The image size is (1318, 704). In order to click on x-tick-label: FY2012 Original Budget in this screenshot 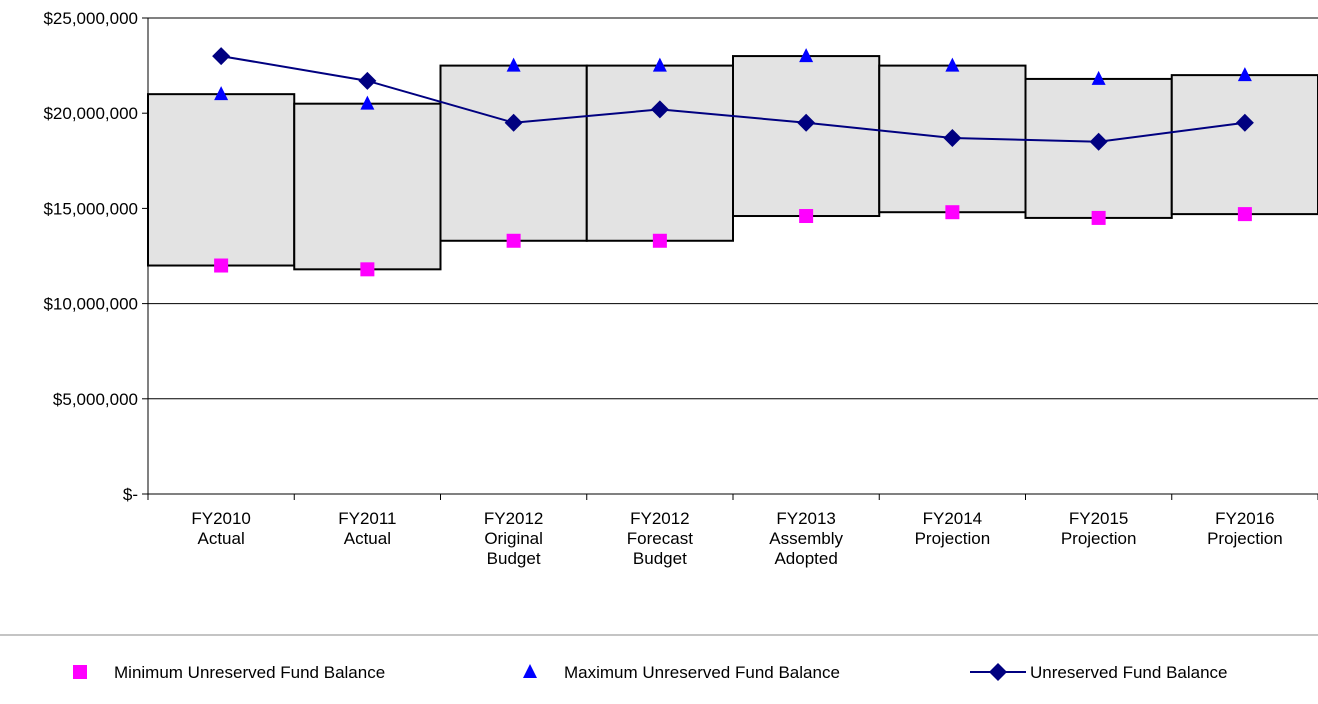, I will do `click(514, 538)`.